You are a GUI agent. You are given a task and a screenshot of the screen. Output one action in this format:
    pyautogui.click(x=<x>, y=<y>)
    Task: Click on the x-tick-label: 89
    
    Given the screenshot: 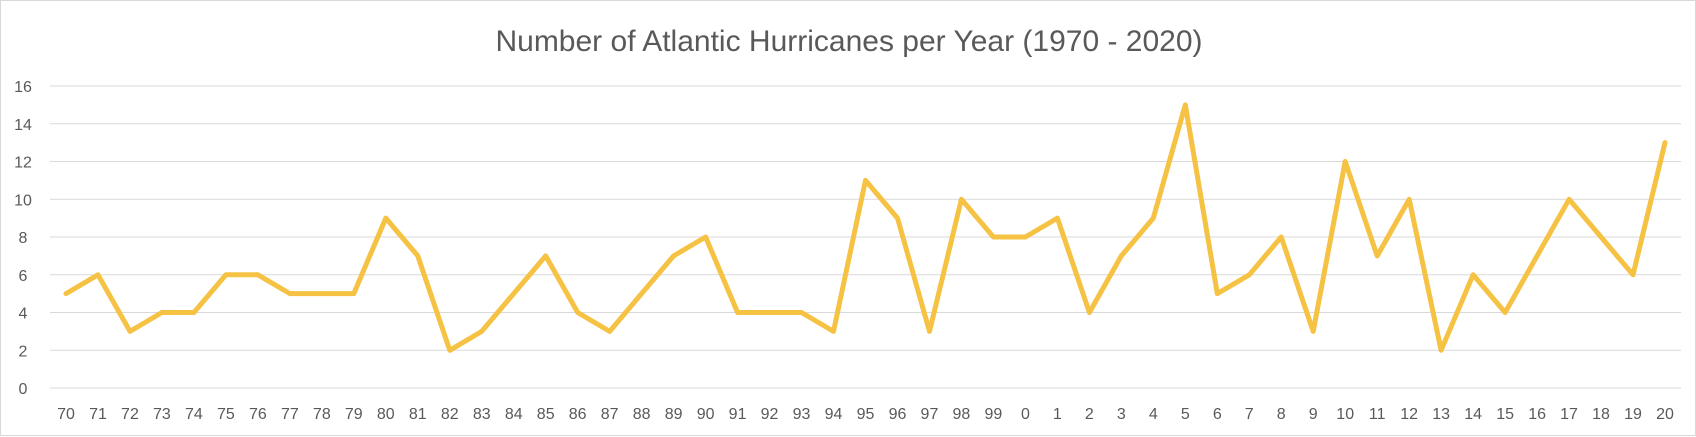 What is the action you would take?
    pyautogui.click(x=674, y=414)
    